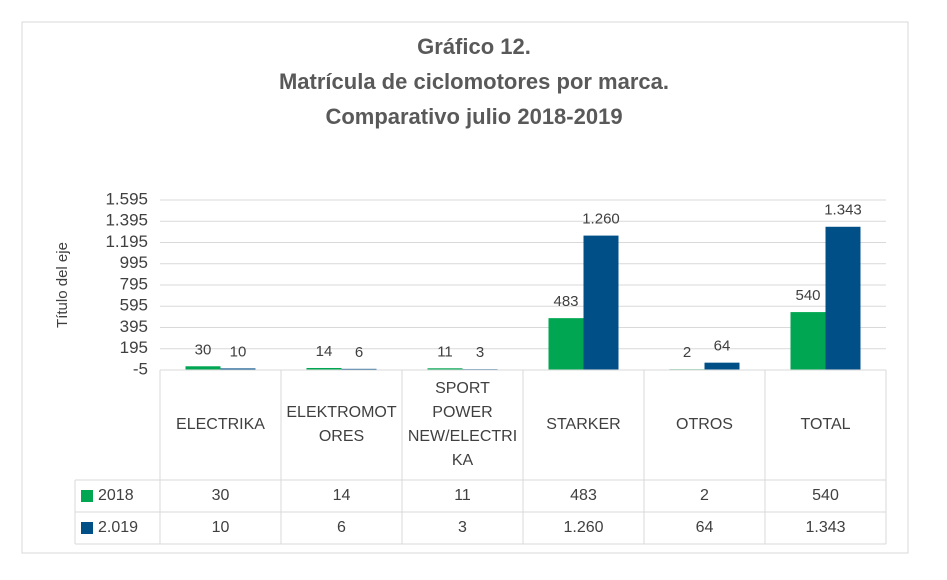 Image resolution: width=947 pixels, height=580 pixels. What do you see at coordinates (704, 495) in the screenshot?
I see `table-value: 2` at bounding box center [704, 495].